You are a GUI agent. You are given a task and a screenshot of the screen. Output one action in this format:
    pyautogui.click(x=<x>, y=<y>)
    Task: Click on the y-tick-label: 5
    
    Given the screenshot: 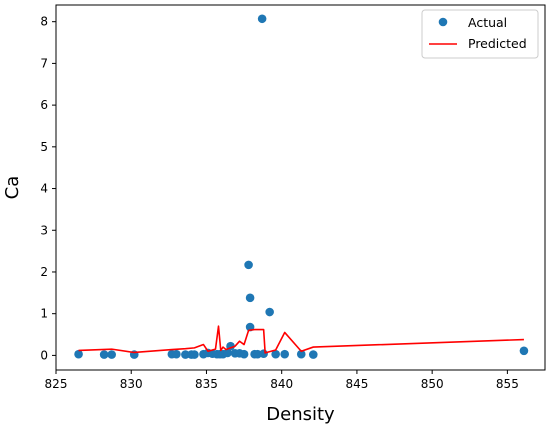 What is the action you would take?
    pyautogui.click(x=44, y=147)
    